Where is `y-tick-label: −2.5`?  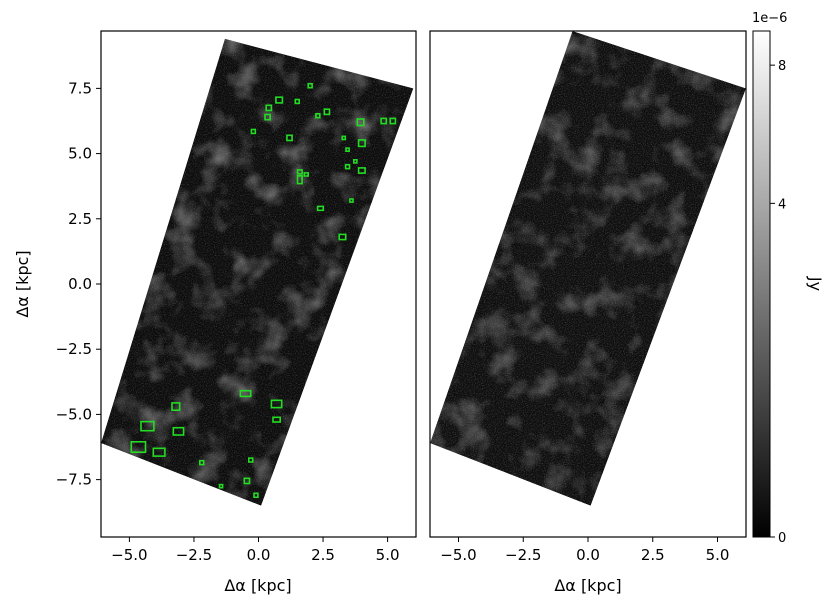
y-tick-label: −2.5 is located at coordinates (74, 349).